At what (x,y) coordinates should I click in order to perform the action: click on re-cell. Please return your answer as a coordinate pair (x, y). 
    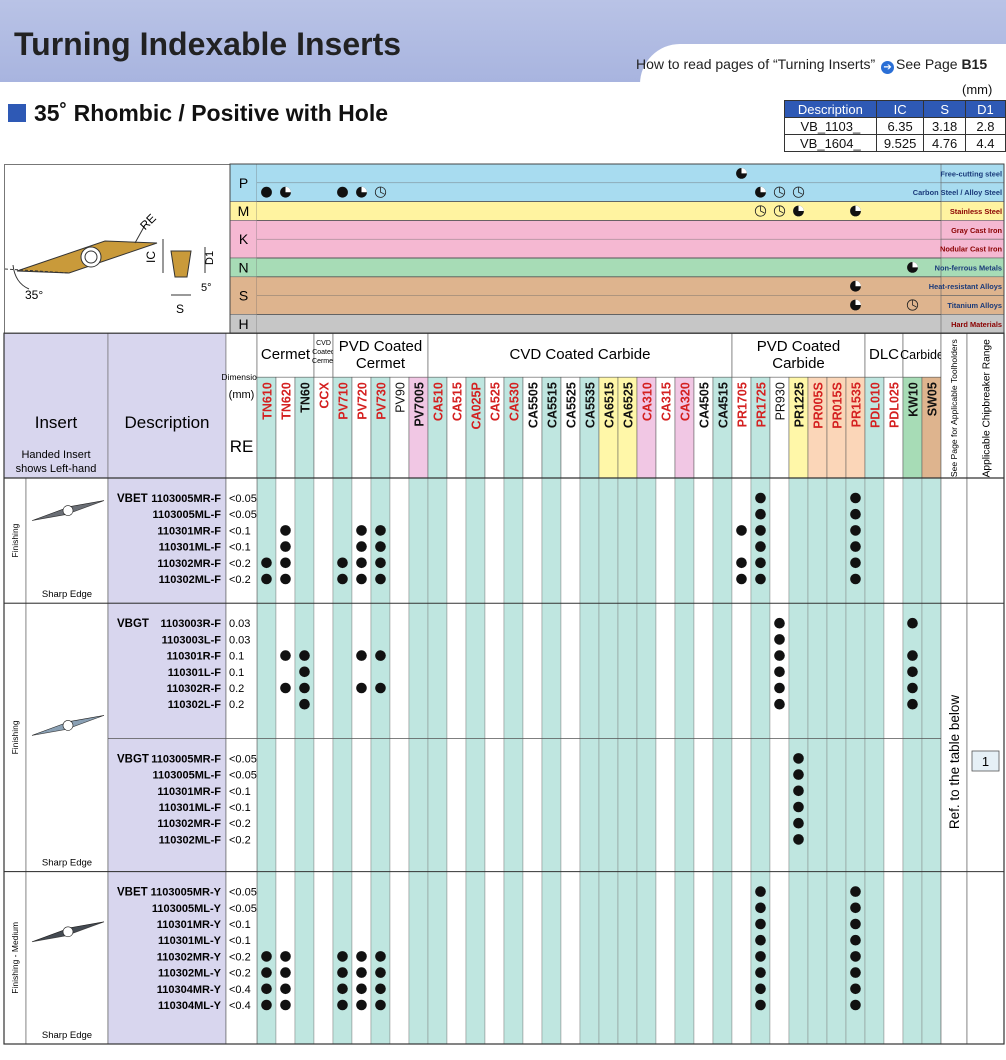
    Looking at the image, I should click on (241, 737).